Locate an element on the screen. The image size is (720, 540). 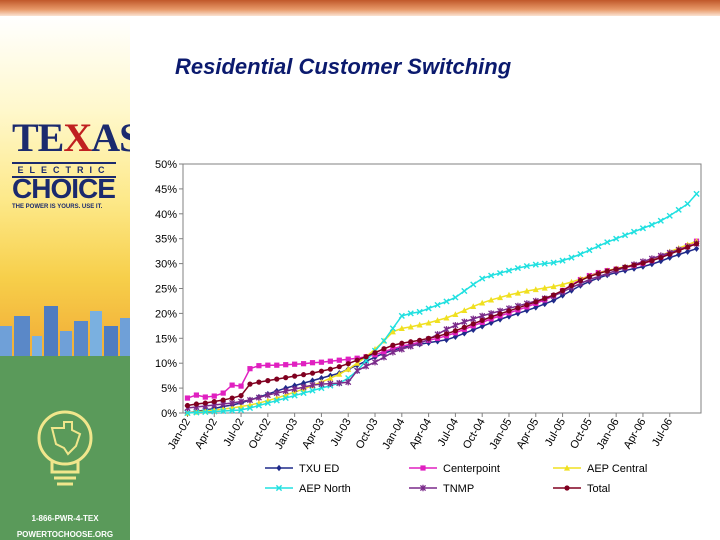
legend-marker-aep-north is located at coordinates (279, 488).